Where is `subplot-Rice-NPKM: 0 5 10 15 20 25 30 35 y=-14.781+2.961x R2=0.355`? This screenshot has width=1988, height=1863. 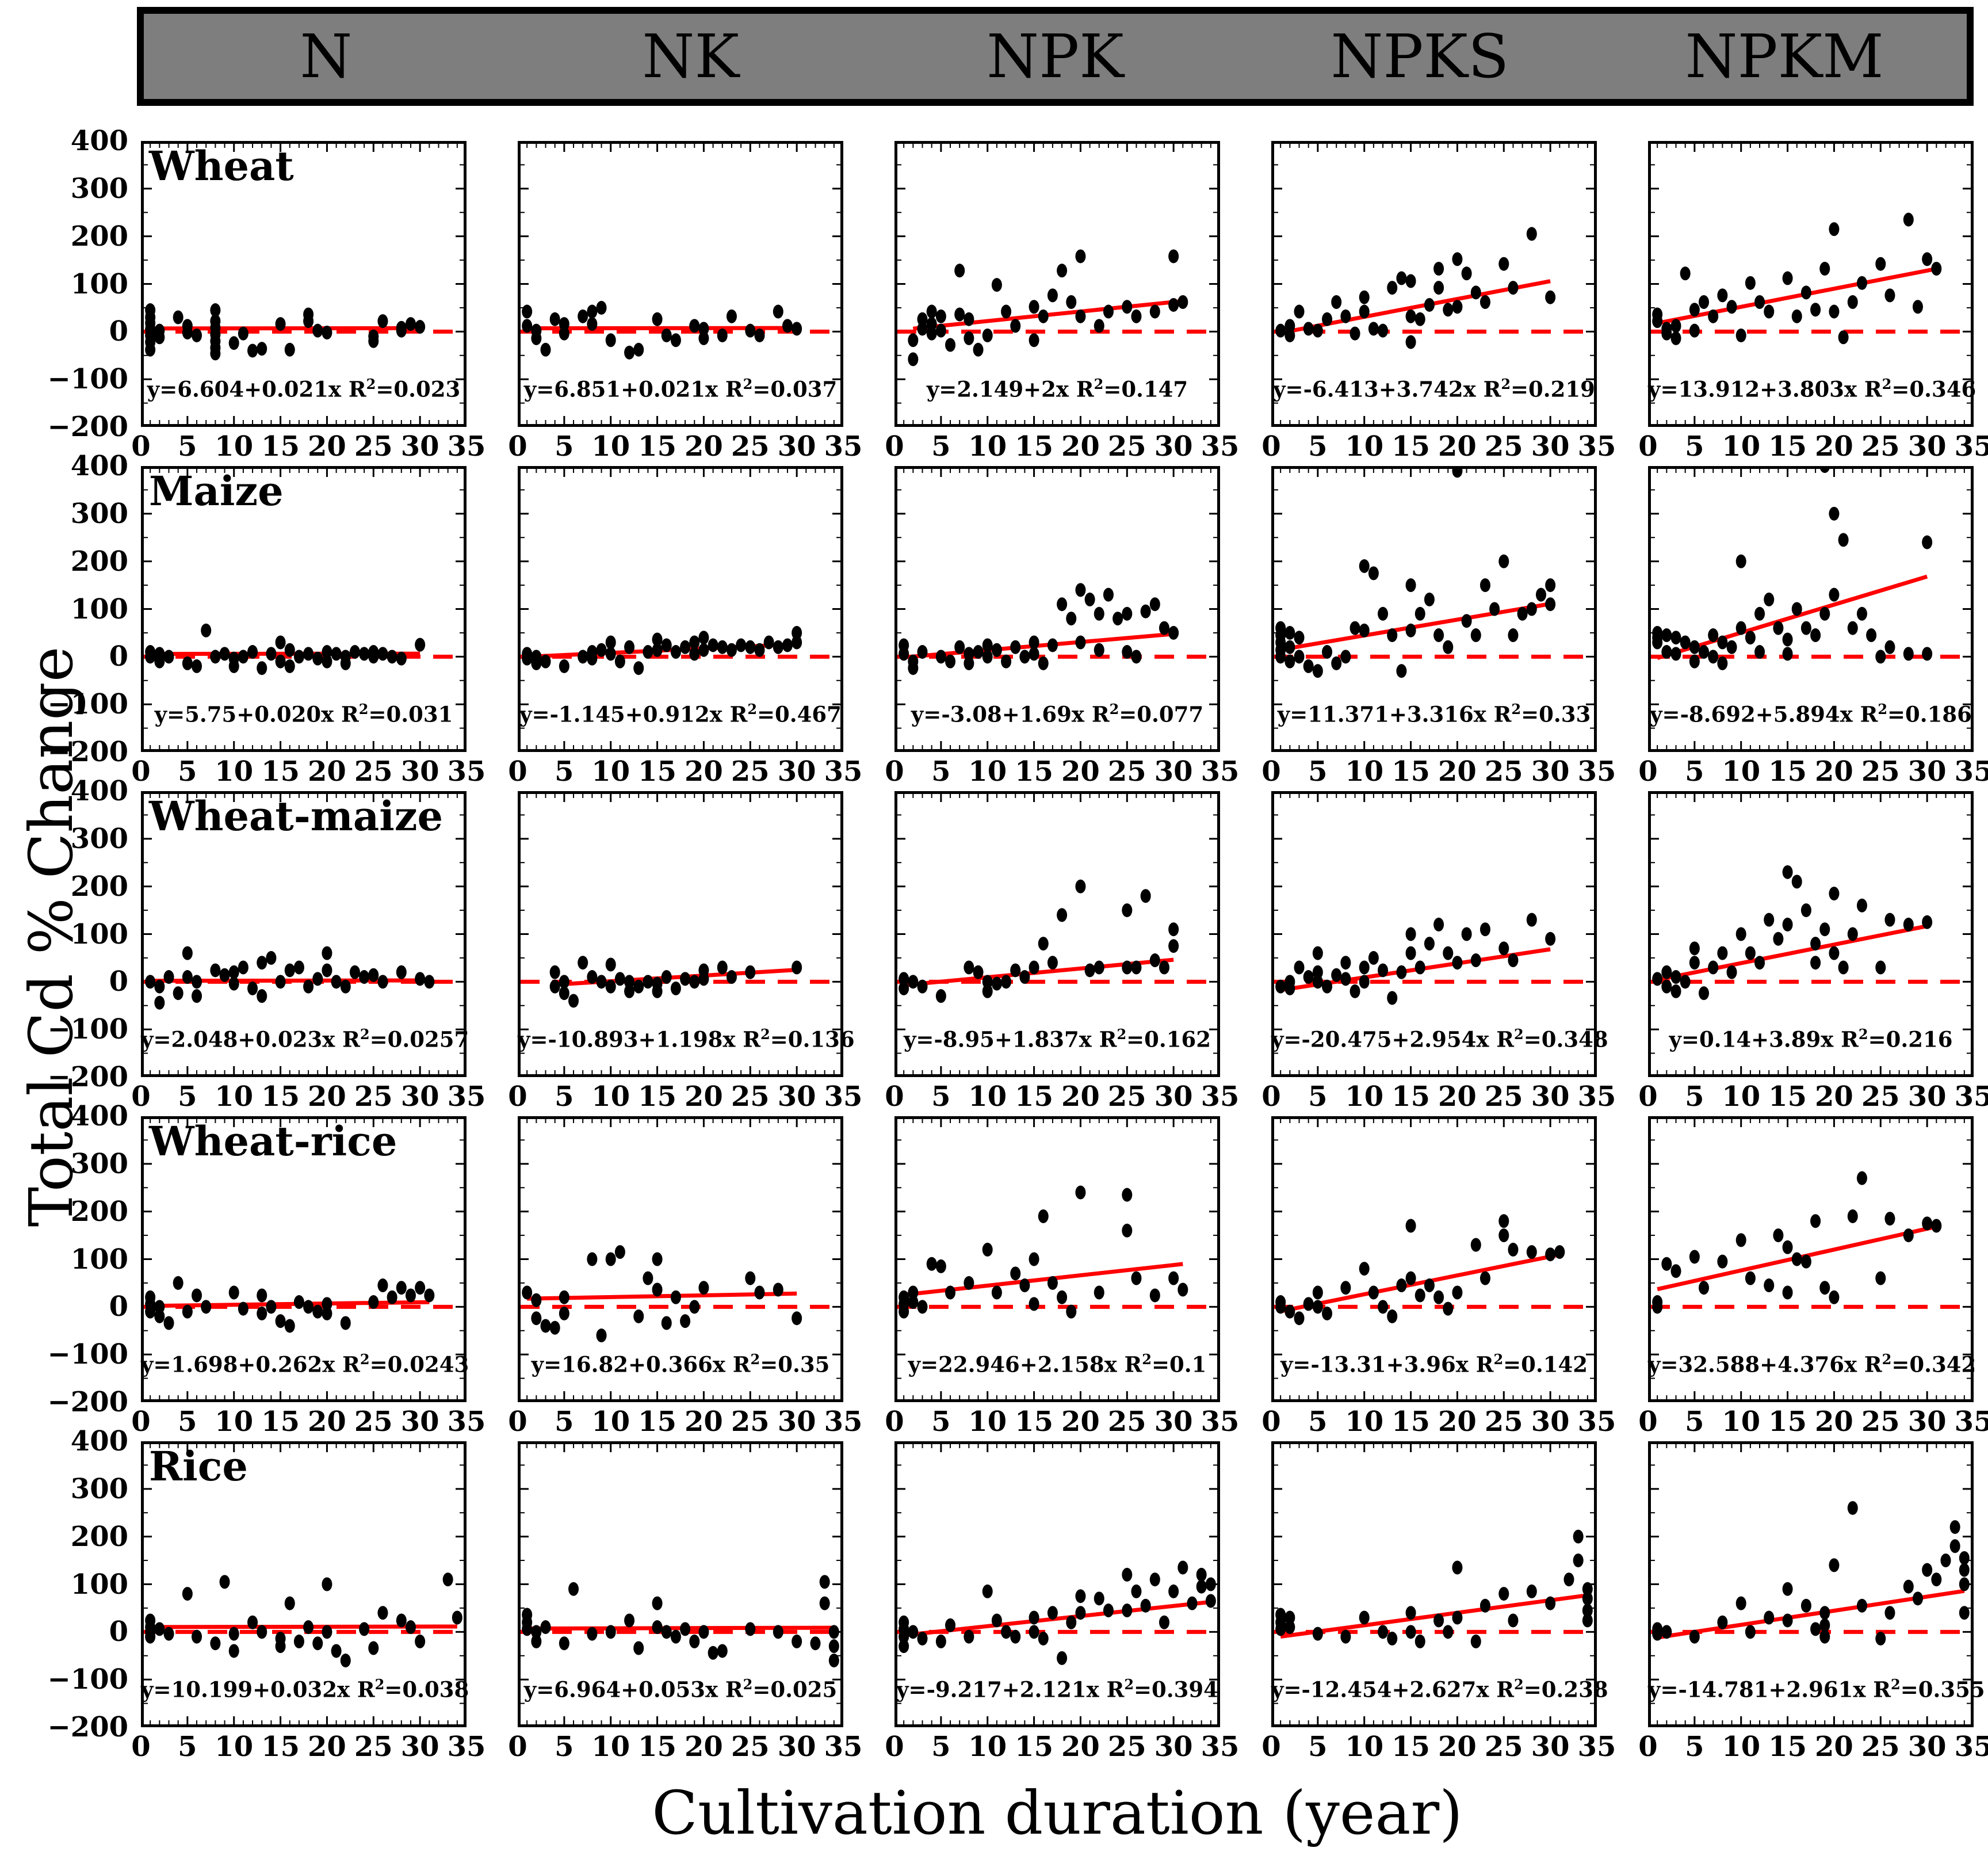
subplot-Rice-NPKM: 0 5 10 15 20 25 30 35 y=-14.781+2.961x R2=0.355 is located at coordinates (1813, 1602).